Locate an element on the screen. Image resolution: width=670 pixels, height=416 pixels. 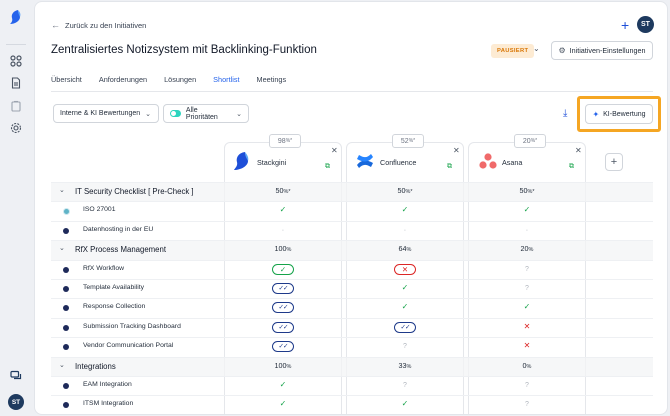
priority-filter-dropdown: Alle Prioritäten ⌄ is located at coordinates (206, 113).